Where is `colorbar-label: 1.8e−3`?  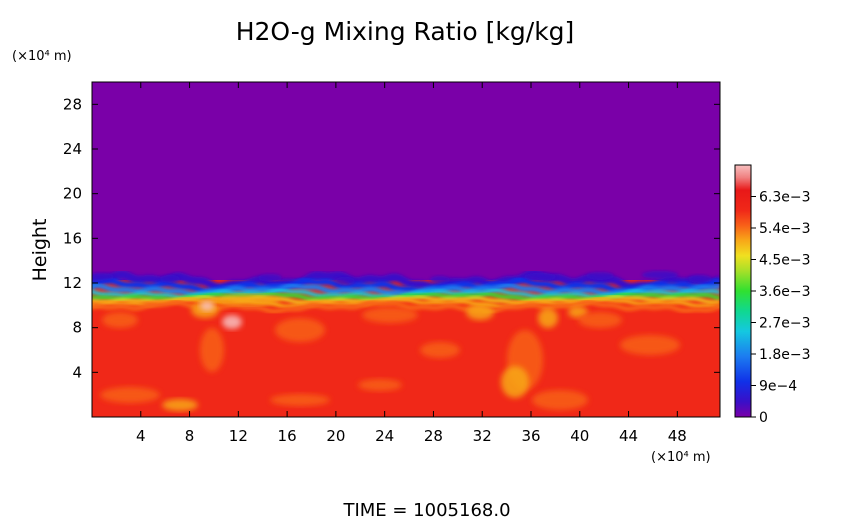 colorbar-label: 1.8e−3 is located at coordinates (785, 355).